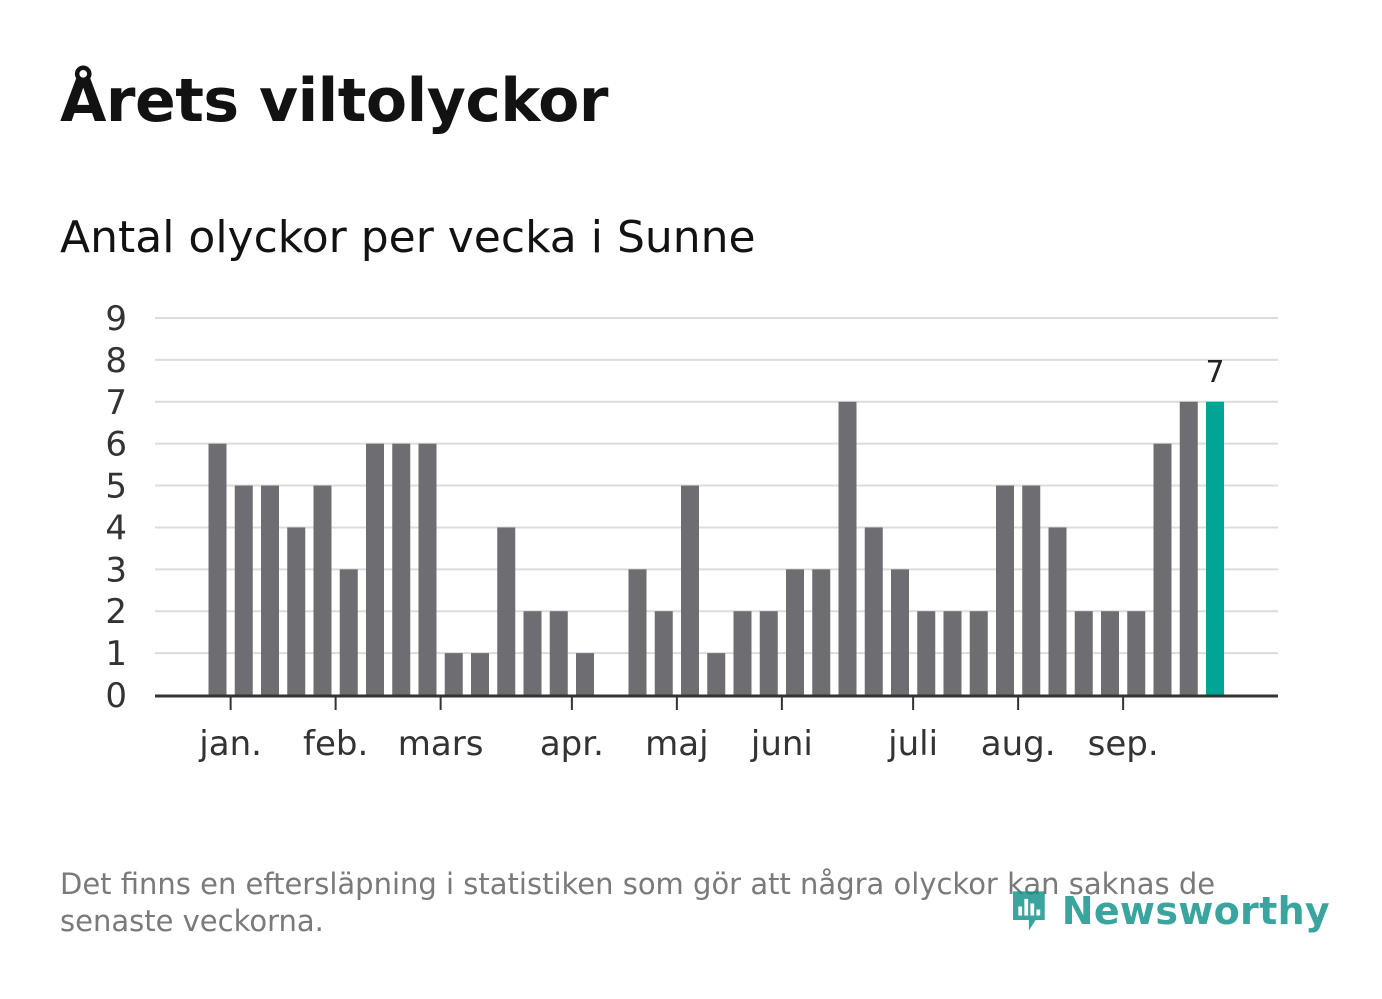 The width and height of the screenshot is (1382, 999). What do you see at coordinates (334, 101) in the screenshot?
I see `chart-title: Årets viltolyckor` at bounding box center [334, 101].